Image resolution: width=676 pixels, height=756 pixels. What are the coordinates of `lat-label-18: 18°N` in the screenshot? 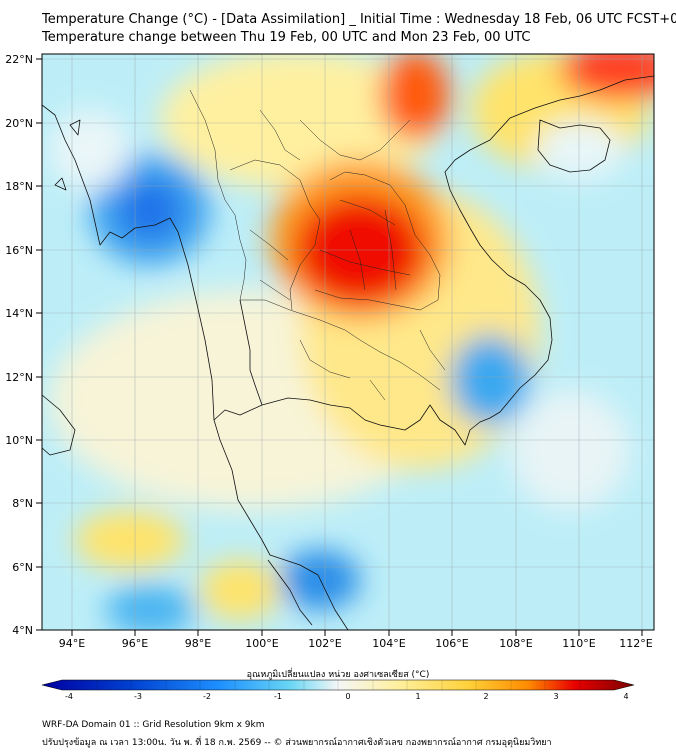 It's located at (19, 186).